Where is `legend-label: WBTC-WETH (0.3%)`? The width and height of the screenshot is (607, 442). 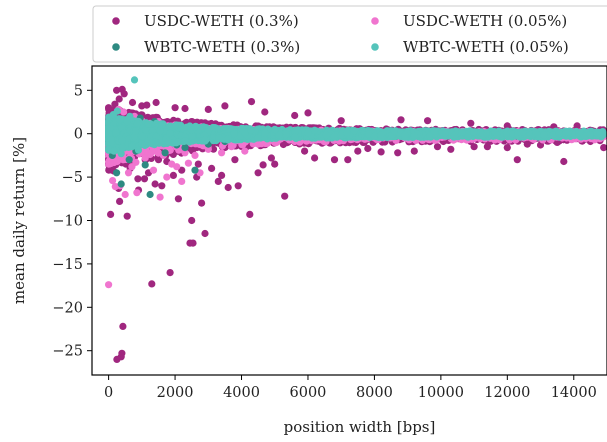
legend-label: WBTC-WETH (0.3%) is located at coordinates (222, 47).